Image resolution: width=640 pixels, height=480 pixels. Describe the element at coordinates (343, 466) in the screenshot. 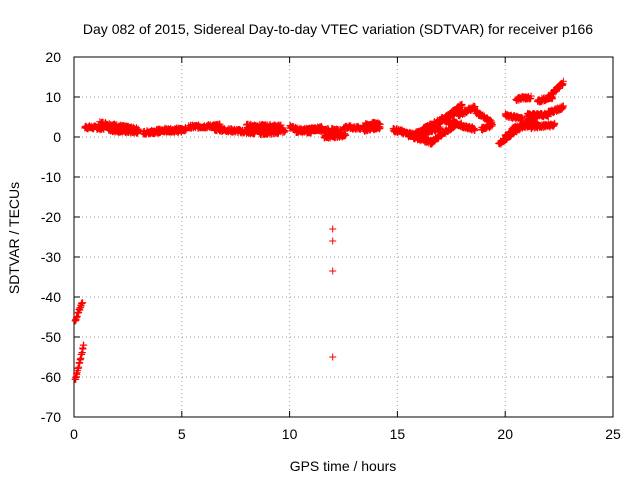

I see `x-axis-label: GPS time / hours` at that location.